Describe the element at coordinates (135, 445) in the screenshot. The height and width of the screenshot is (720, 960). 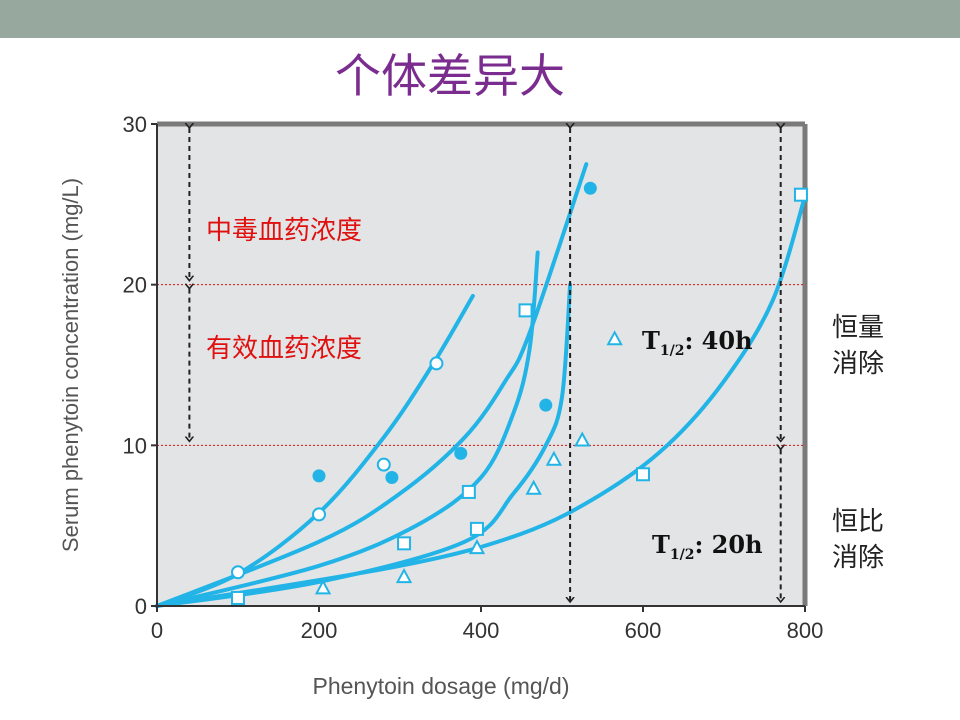
I see `y-tick-label: 10` at that location.